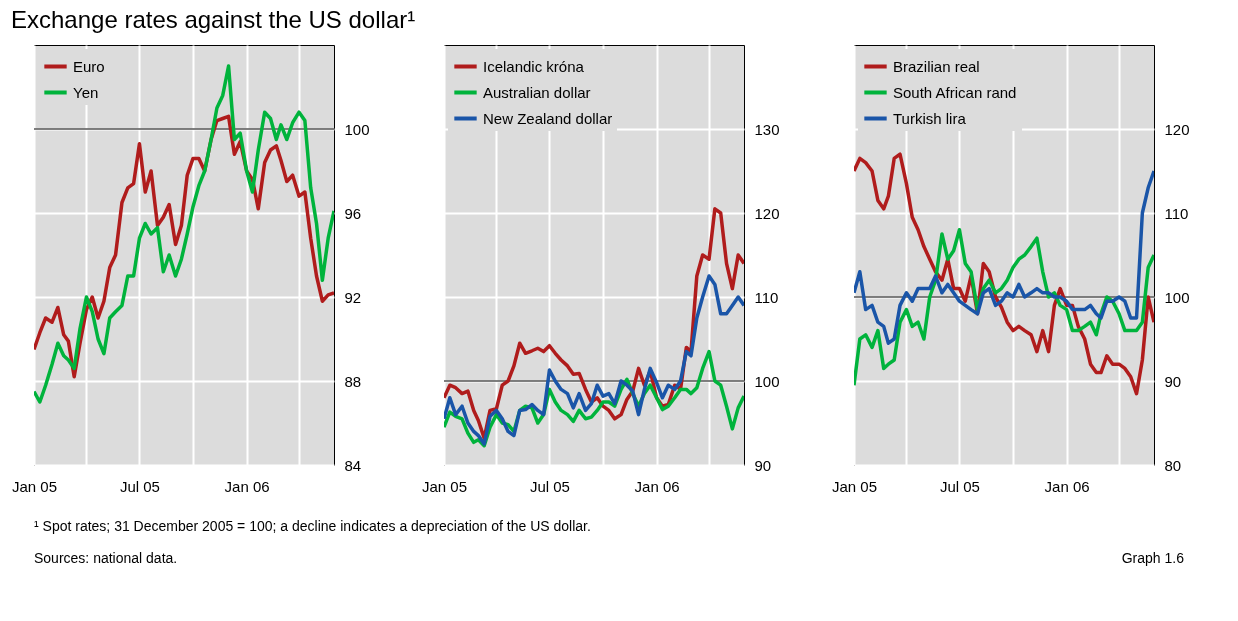  What do you see at coordinates (548, 118) in the screenshot?
I see `legend-label: New Zealand dollar` at bounding box center [548, 118].